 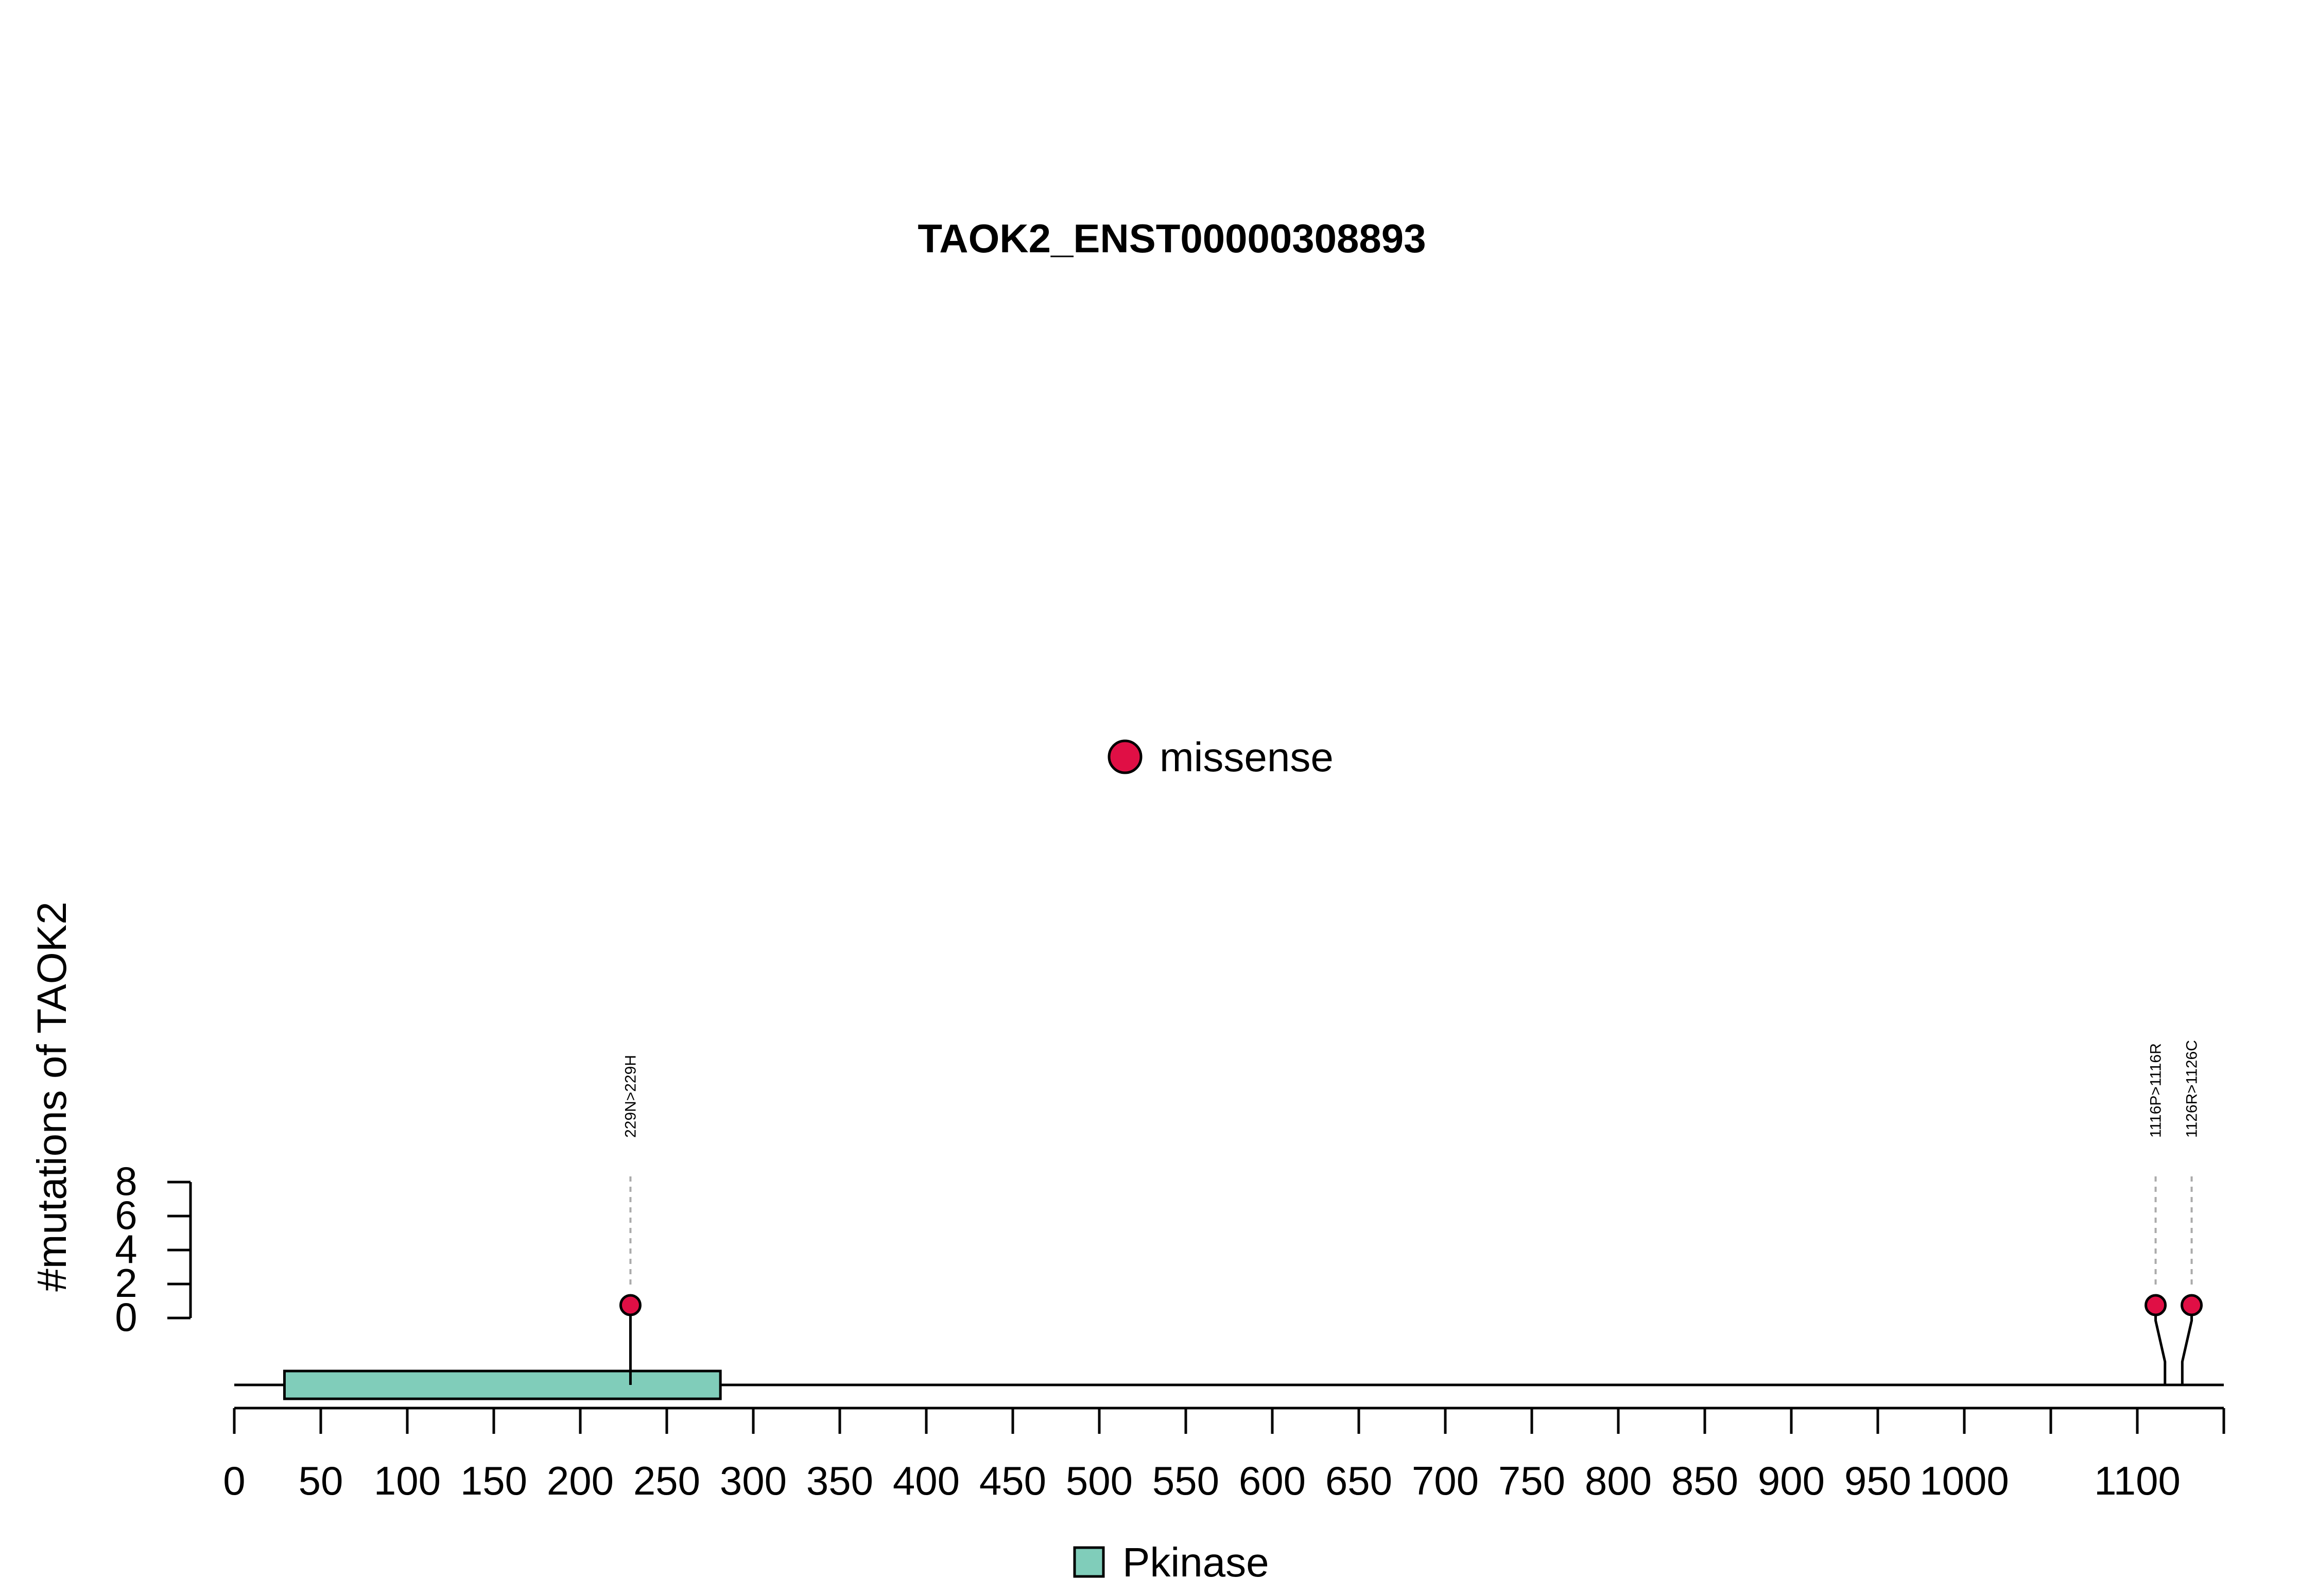 What do you see at coordinates (1445, 1481) in the screenshot?
I see `x-tick-label: 700` at bounding box center [1445, 1481].